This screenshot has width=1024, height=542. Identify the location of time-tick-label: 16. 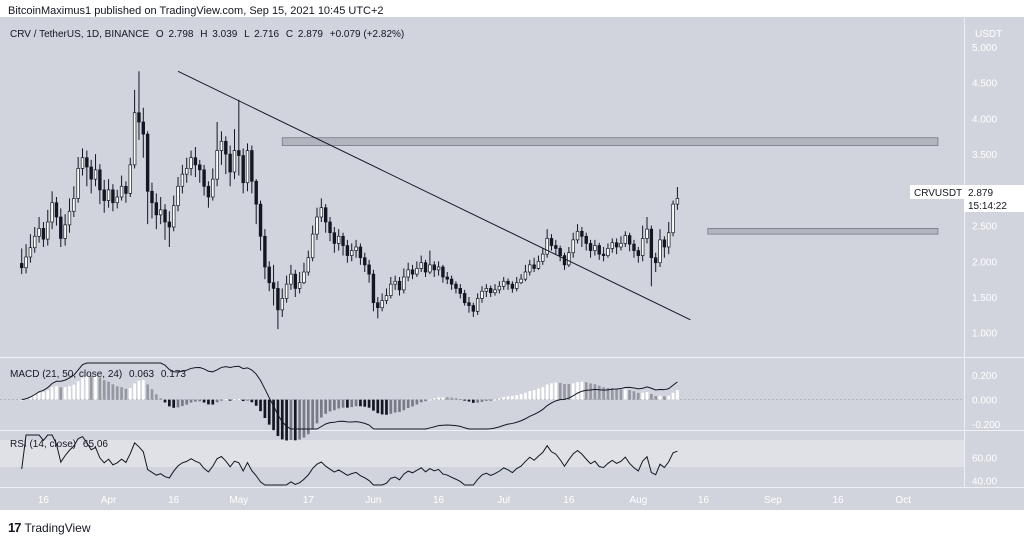
(174, 500).